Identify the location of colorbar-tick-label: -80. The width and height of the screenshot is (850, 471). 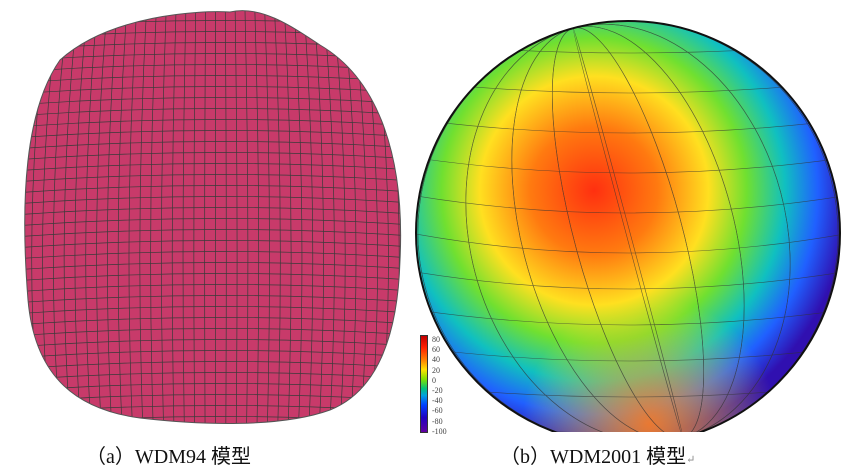
(437, 421).